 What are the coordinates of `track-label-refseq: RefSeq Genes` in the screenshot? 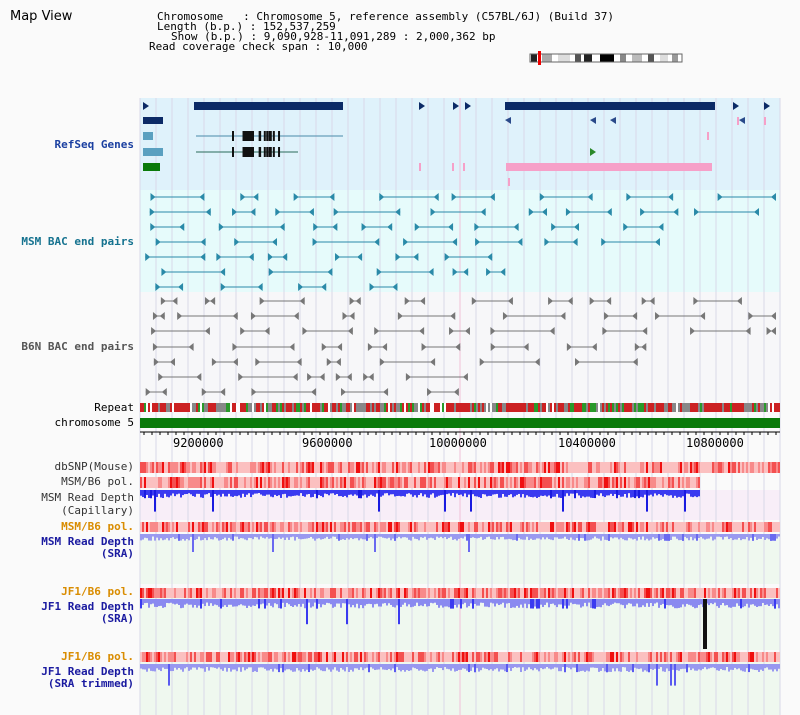 It's located at (94, 144).